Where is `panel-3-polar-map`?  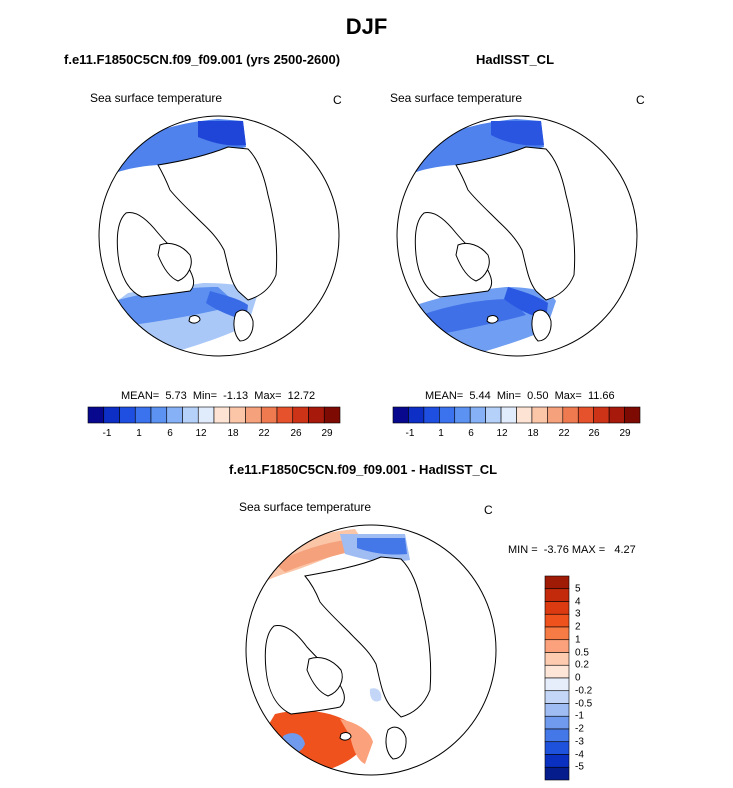
panel-3-polar-map is located at coordinates (371, 650).